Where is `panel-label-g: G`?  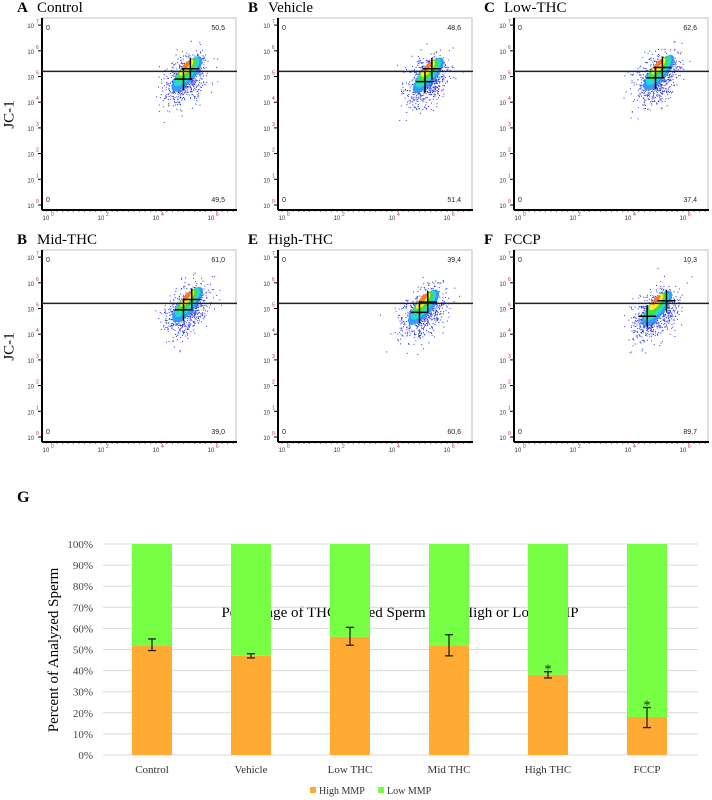
panel-label-g: G is located at coordinates (23, 497).